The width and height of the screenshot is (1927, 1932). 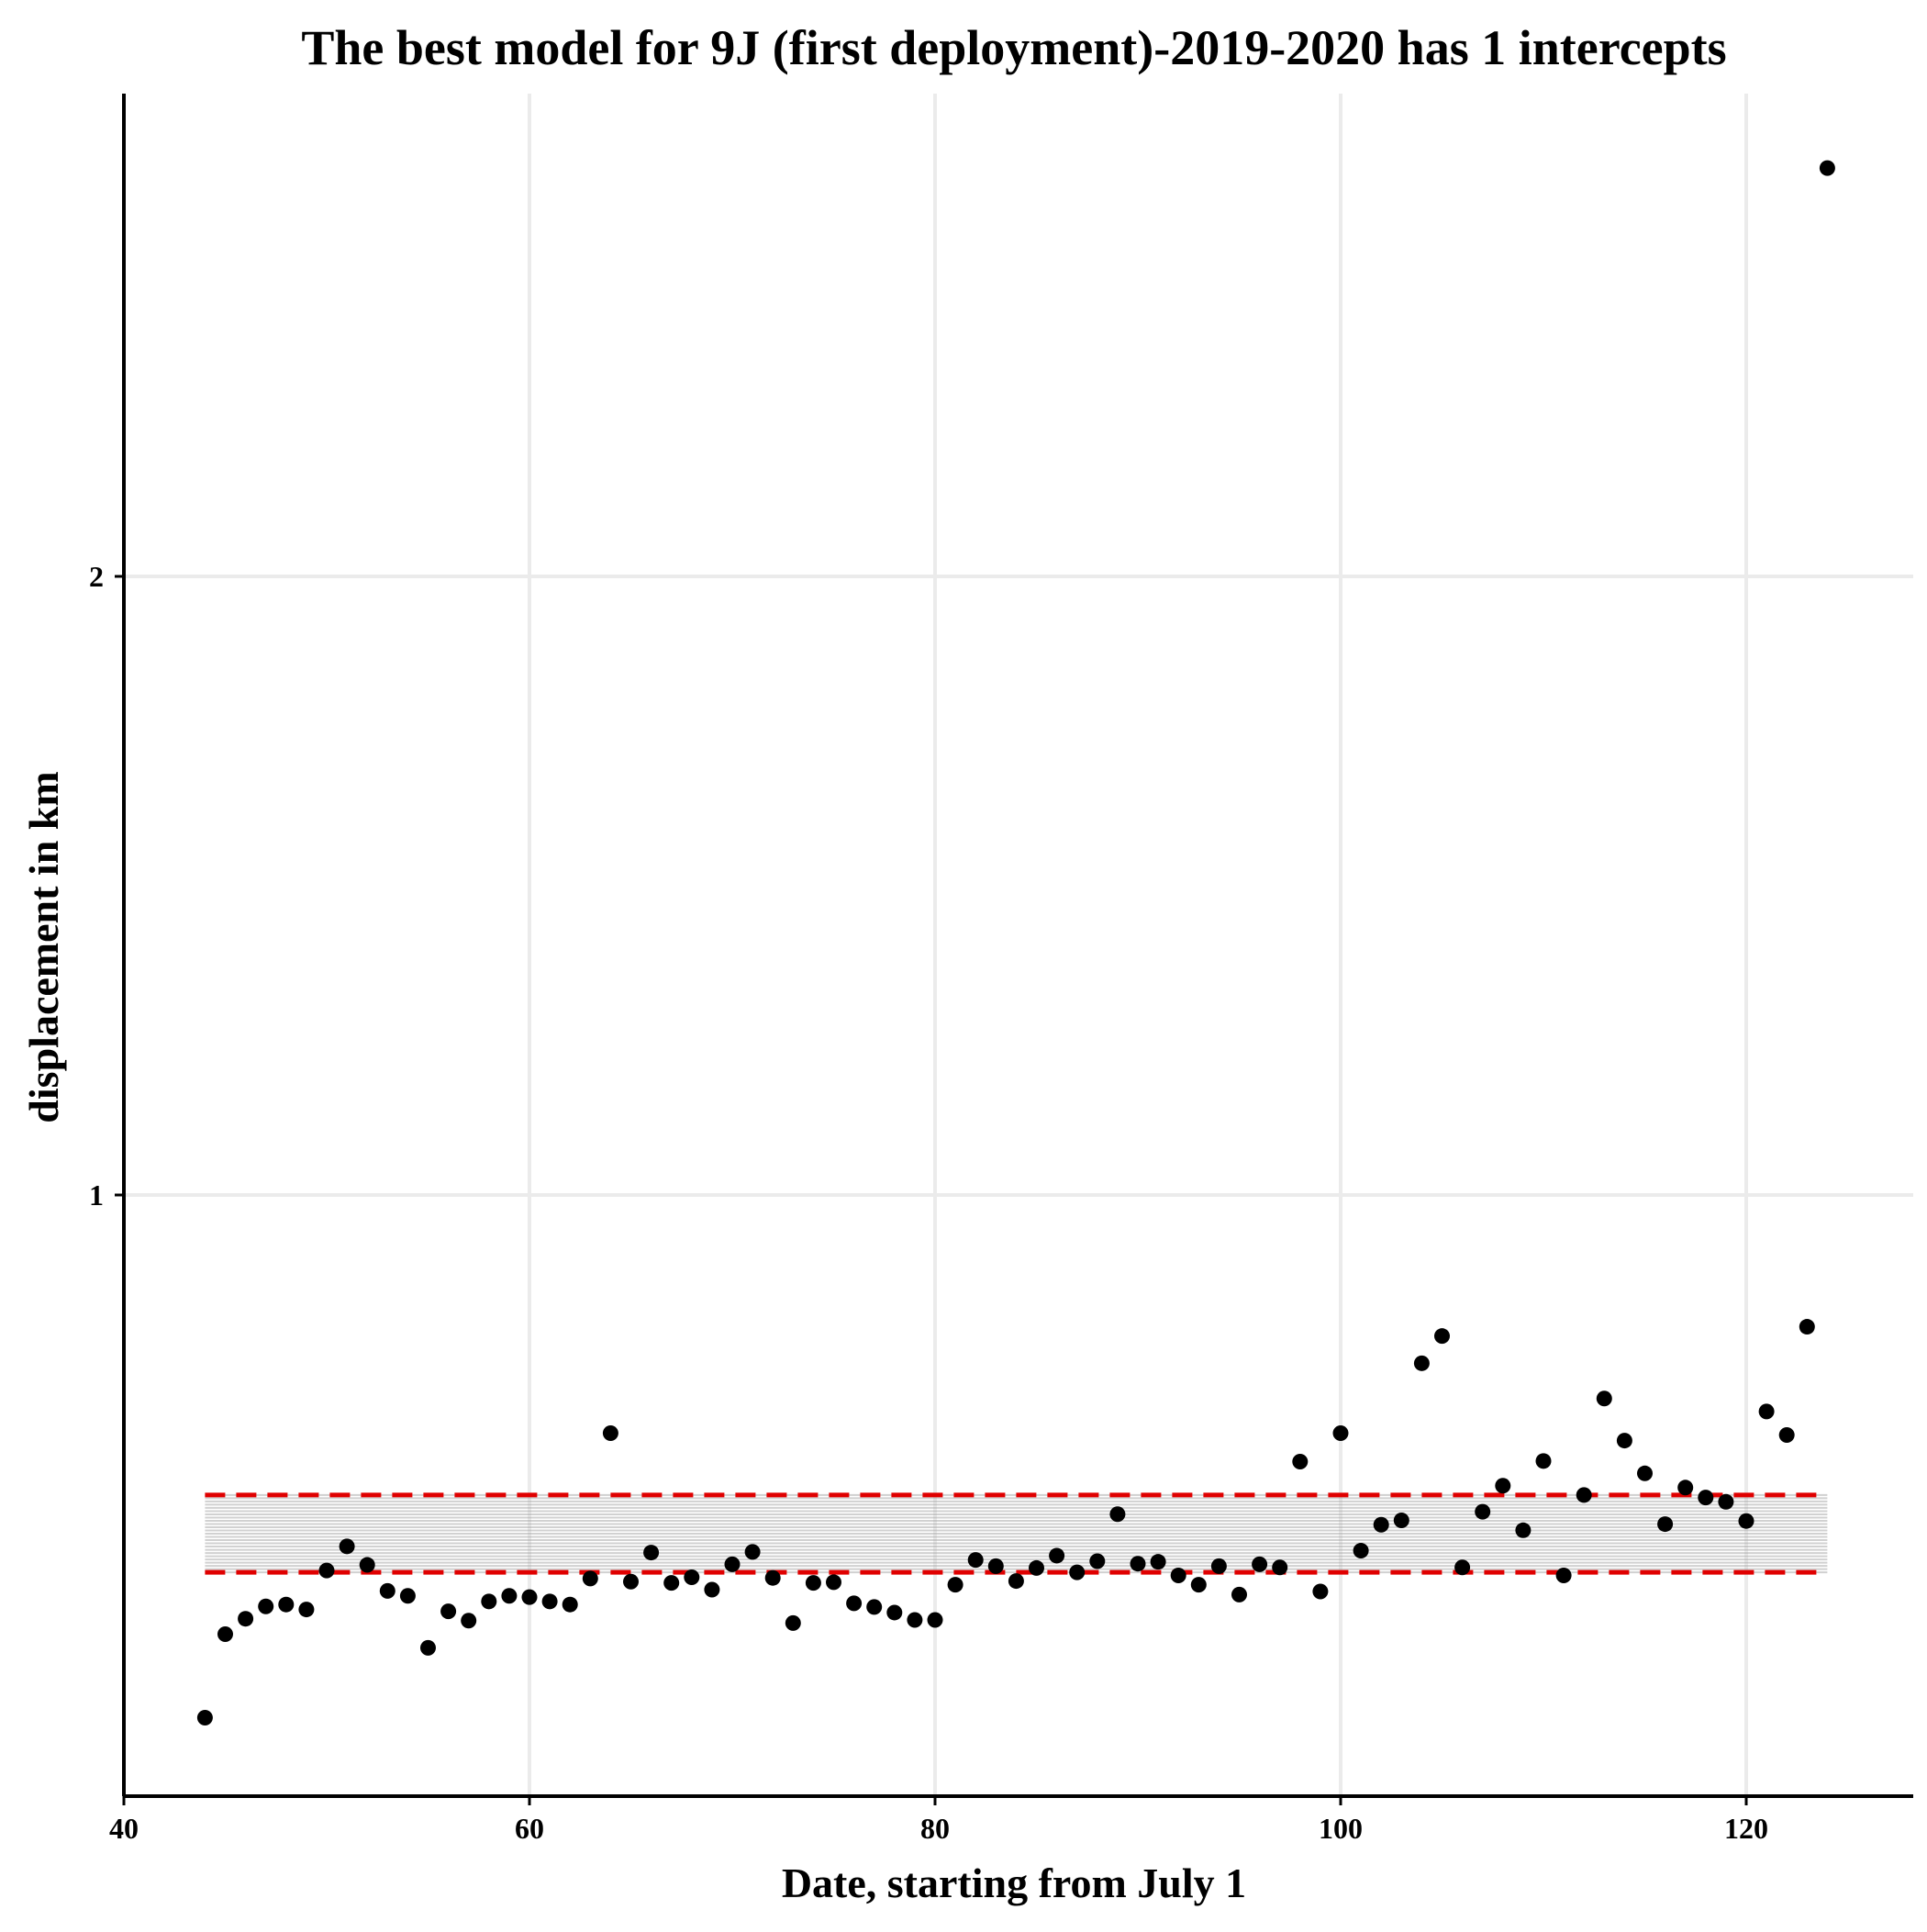 I want to click on x-axis-title: Date, starting from July 1, so click(x=1014, y=1882).